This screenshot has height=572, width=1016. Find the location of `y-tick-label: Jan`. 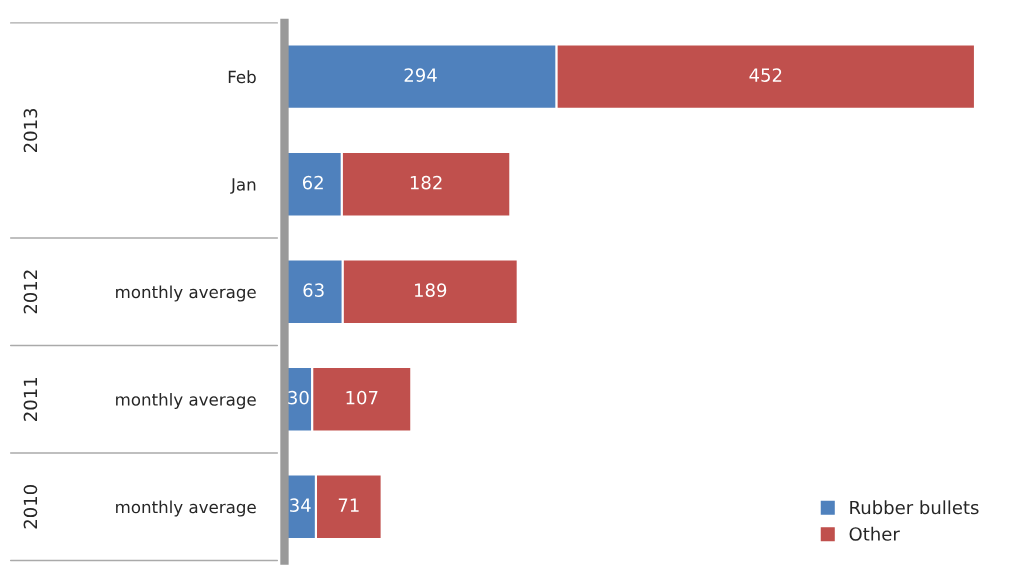

y-tick-label: Jan is located at coordinates (243, 186).